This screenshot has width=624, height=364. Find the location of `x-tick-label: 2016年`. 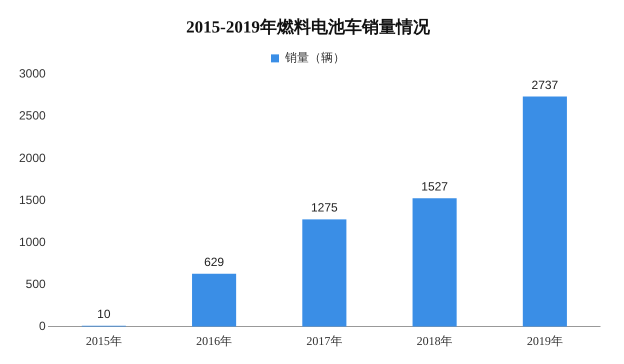

x-tick-label: 2016年 is located at coordinates (214, 341).